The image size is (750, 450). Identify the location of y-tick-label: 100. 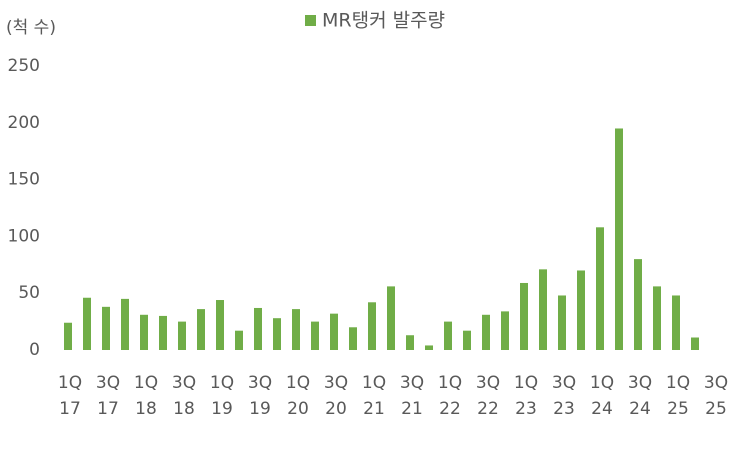
(24, 236).